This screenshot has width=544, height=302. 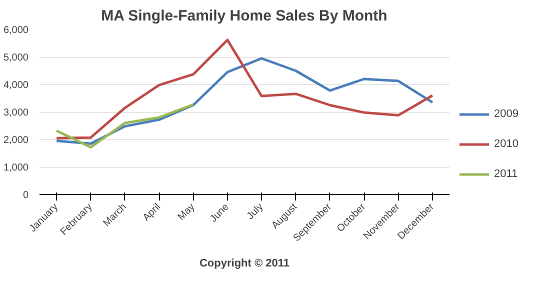 I want to click on y-tick-label: 3,000, so click(x=16, y=113).